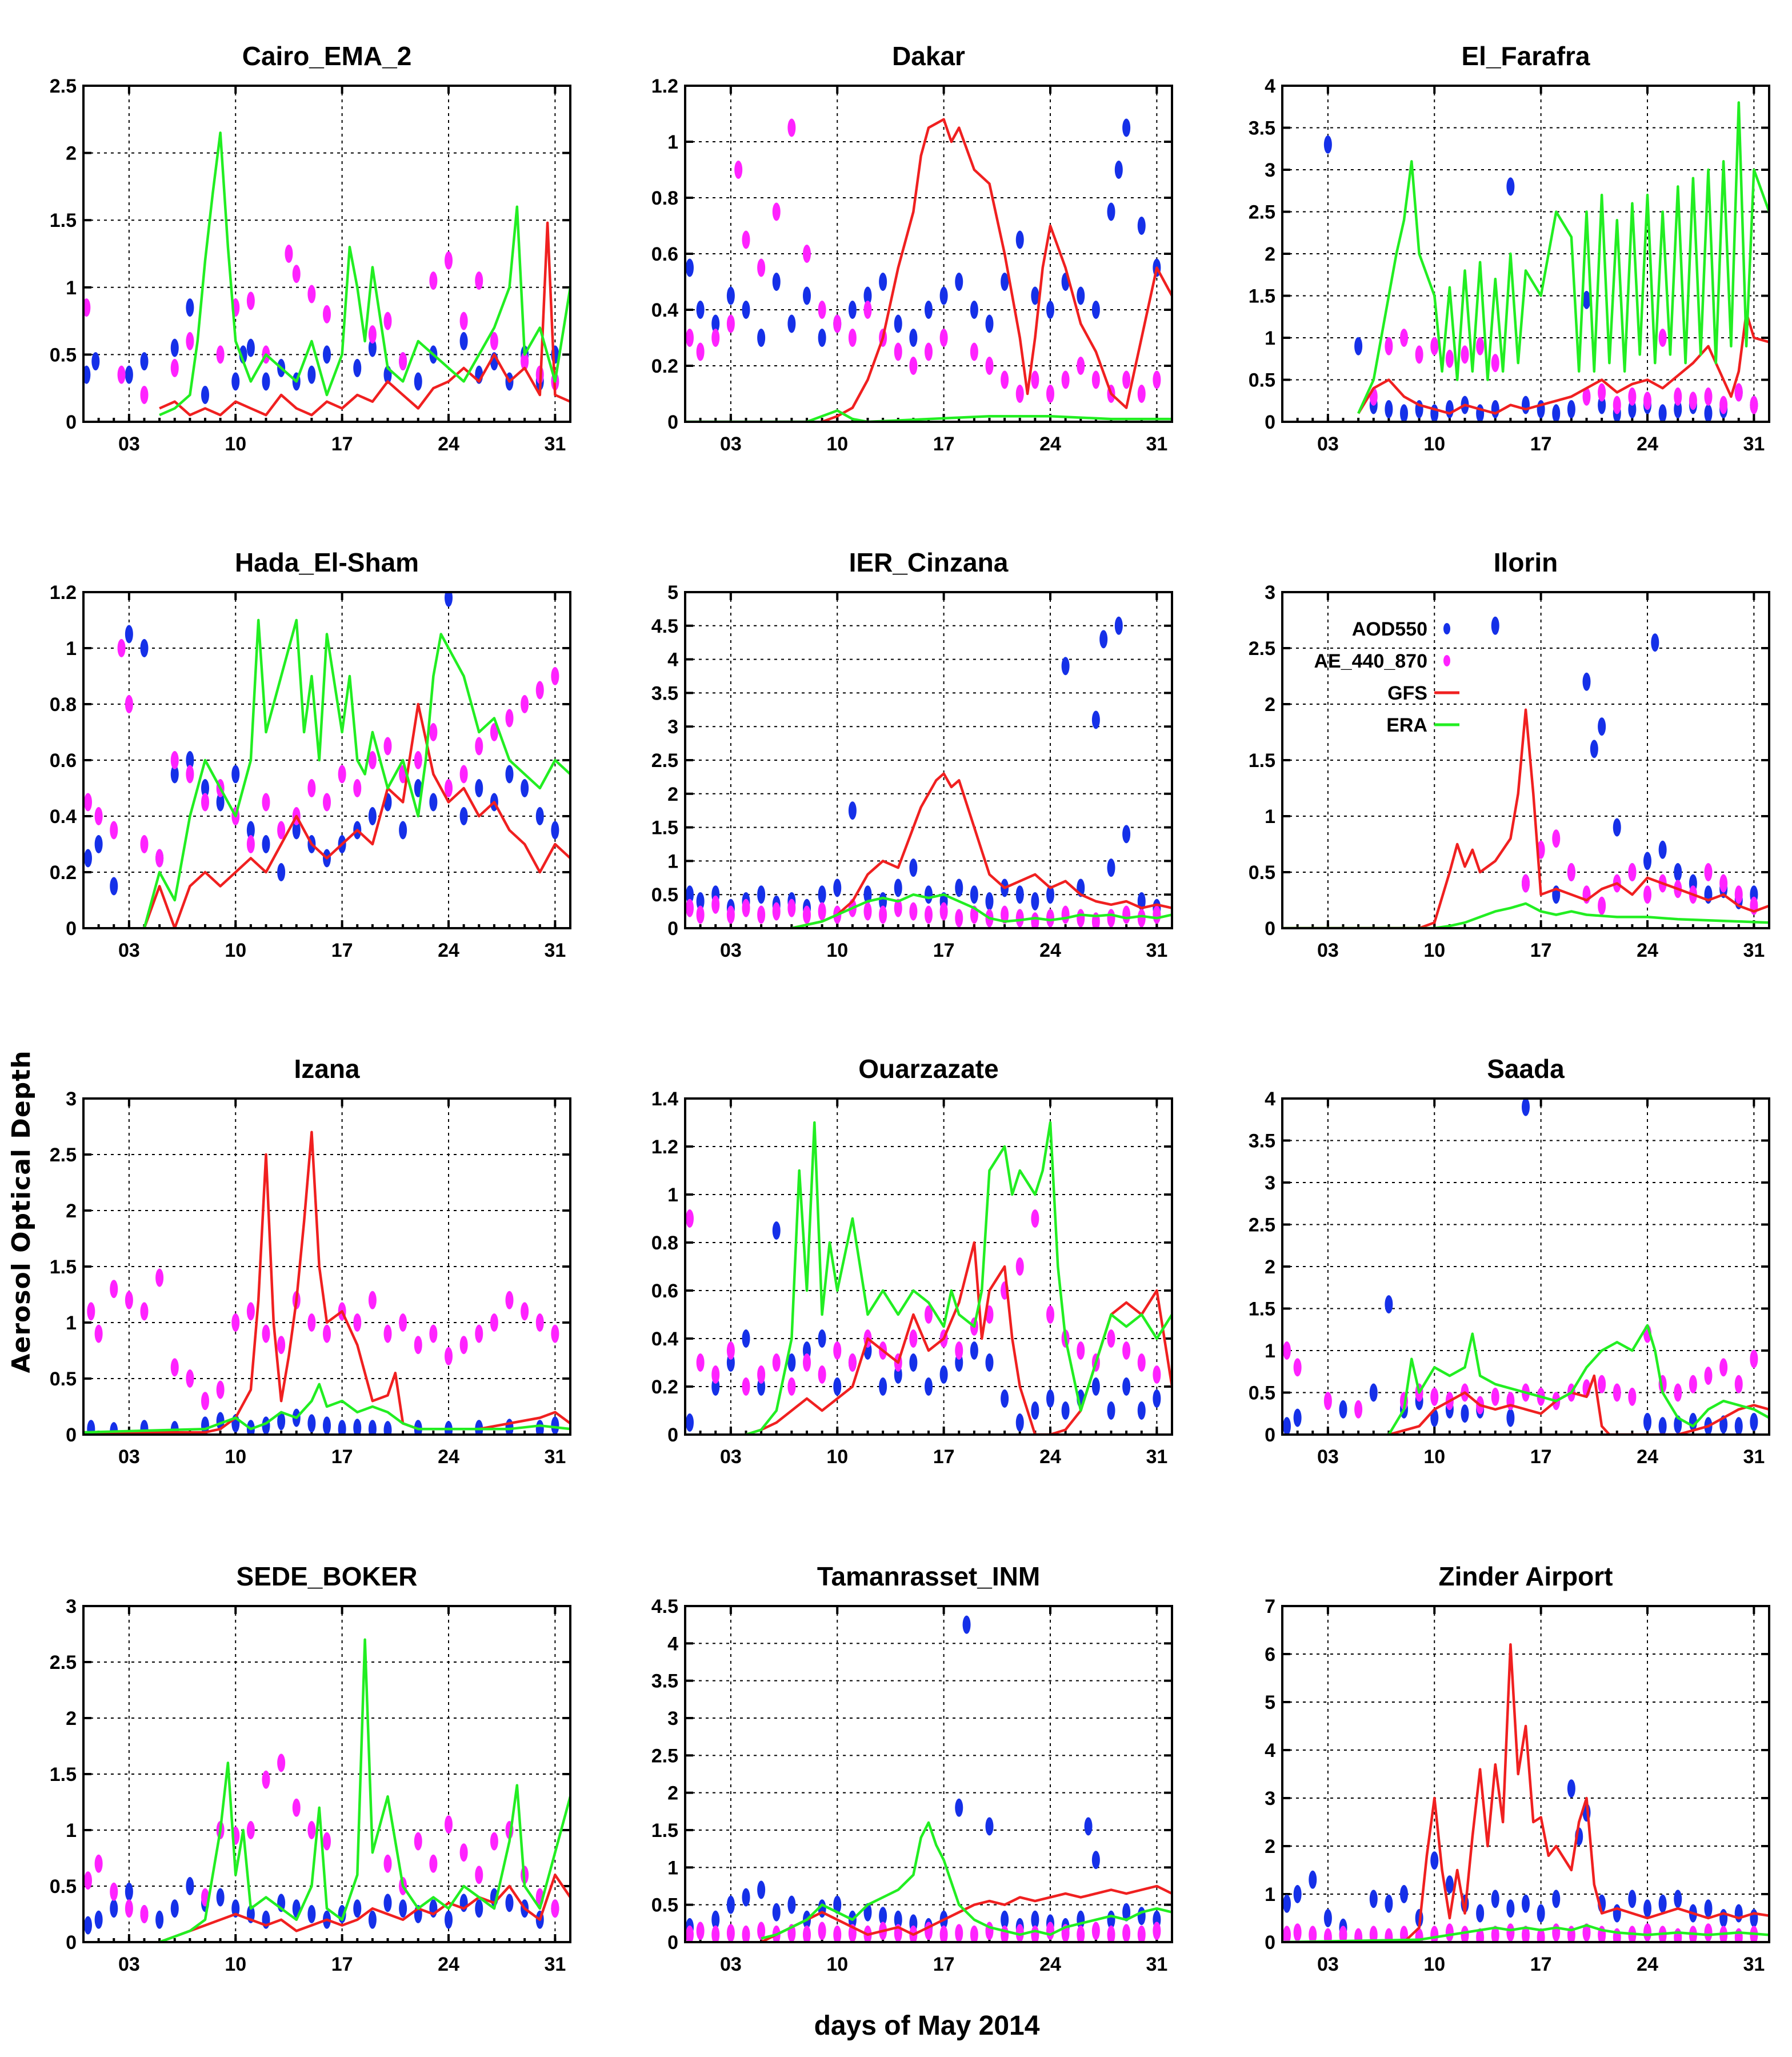 Image resolution: width=1792 pixels, height=2057 pixels. What do you see at coordinates (1406, 725) in the screenshot?
I see `legend-label-era: ERA` at bounding box center [1406, 725].